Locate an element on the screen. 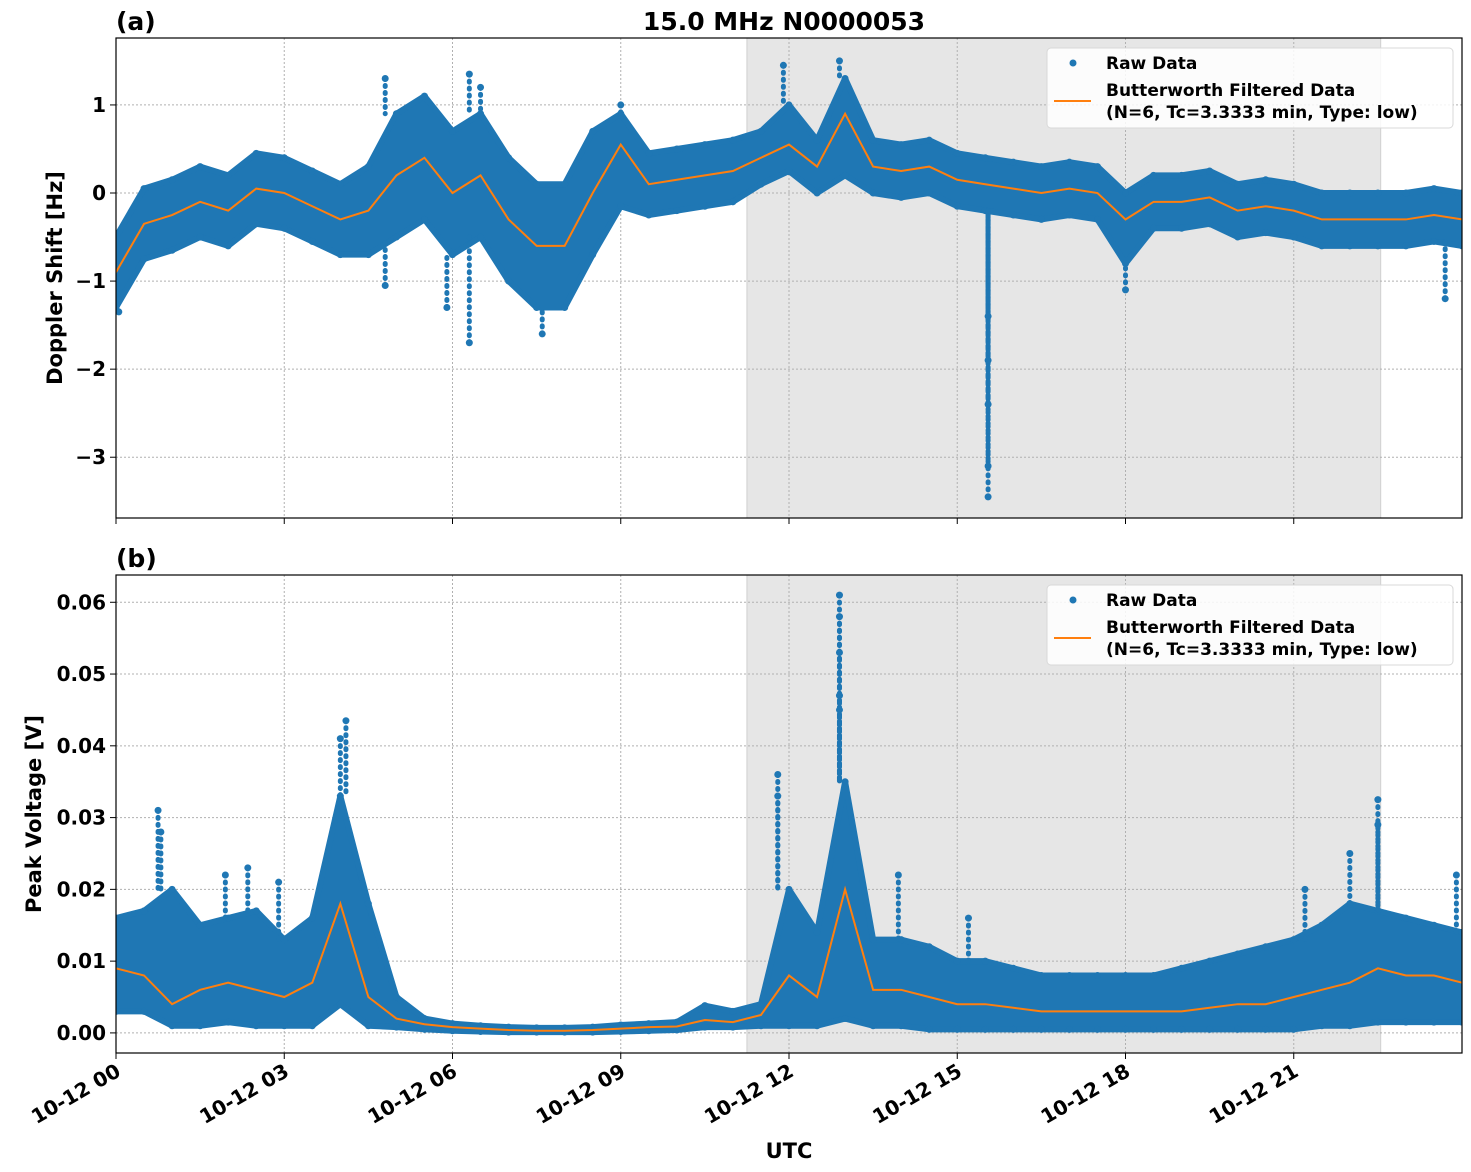 This screenshot has height=1172, width=1471. legend-raw-marker is located at coordinates (1073, 600).